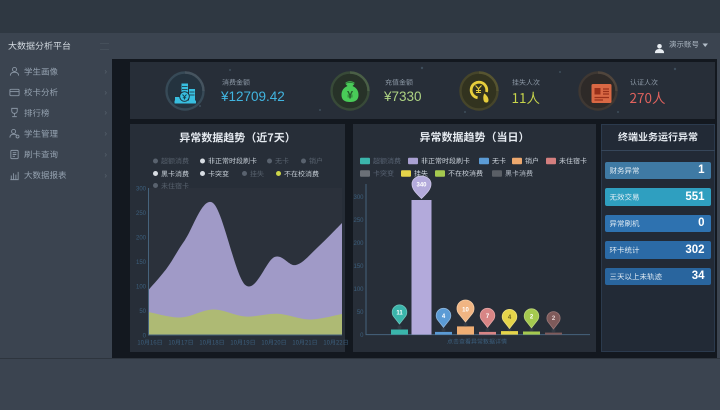  What do you see at coordinates (465, 311) in the screenshot?
I see `svg-text: 10` at bounding box center [465, 311].